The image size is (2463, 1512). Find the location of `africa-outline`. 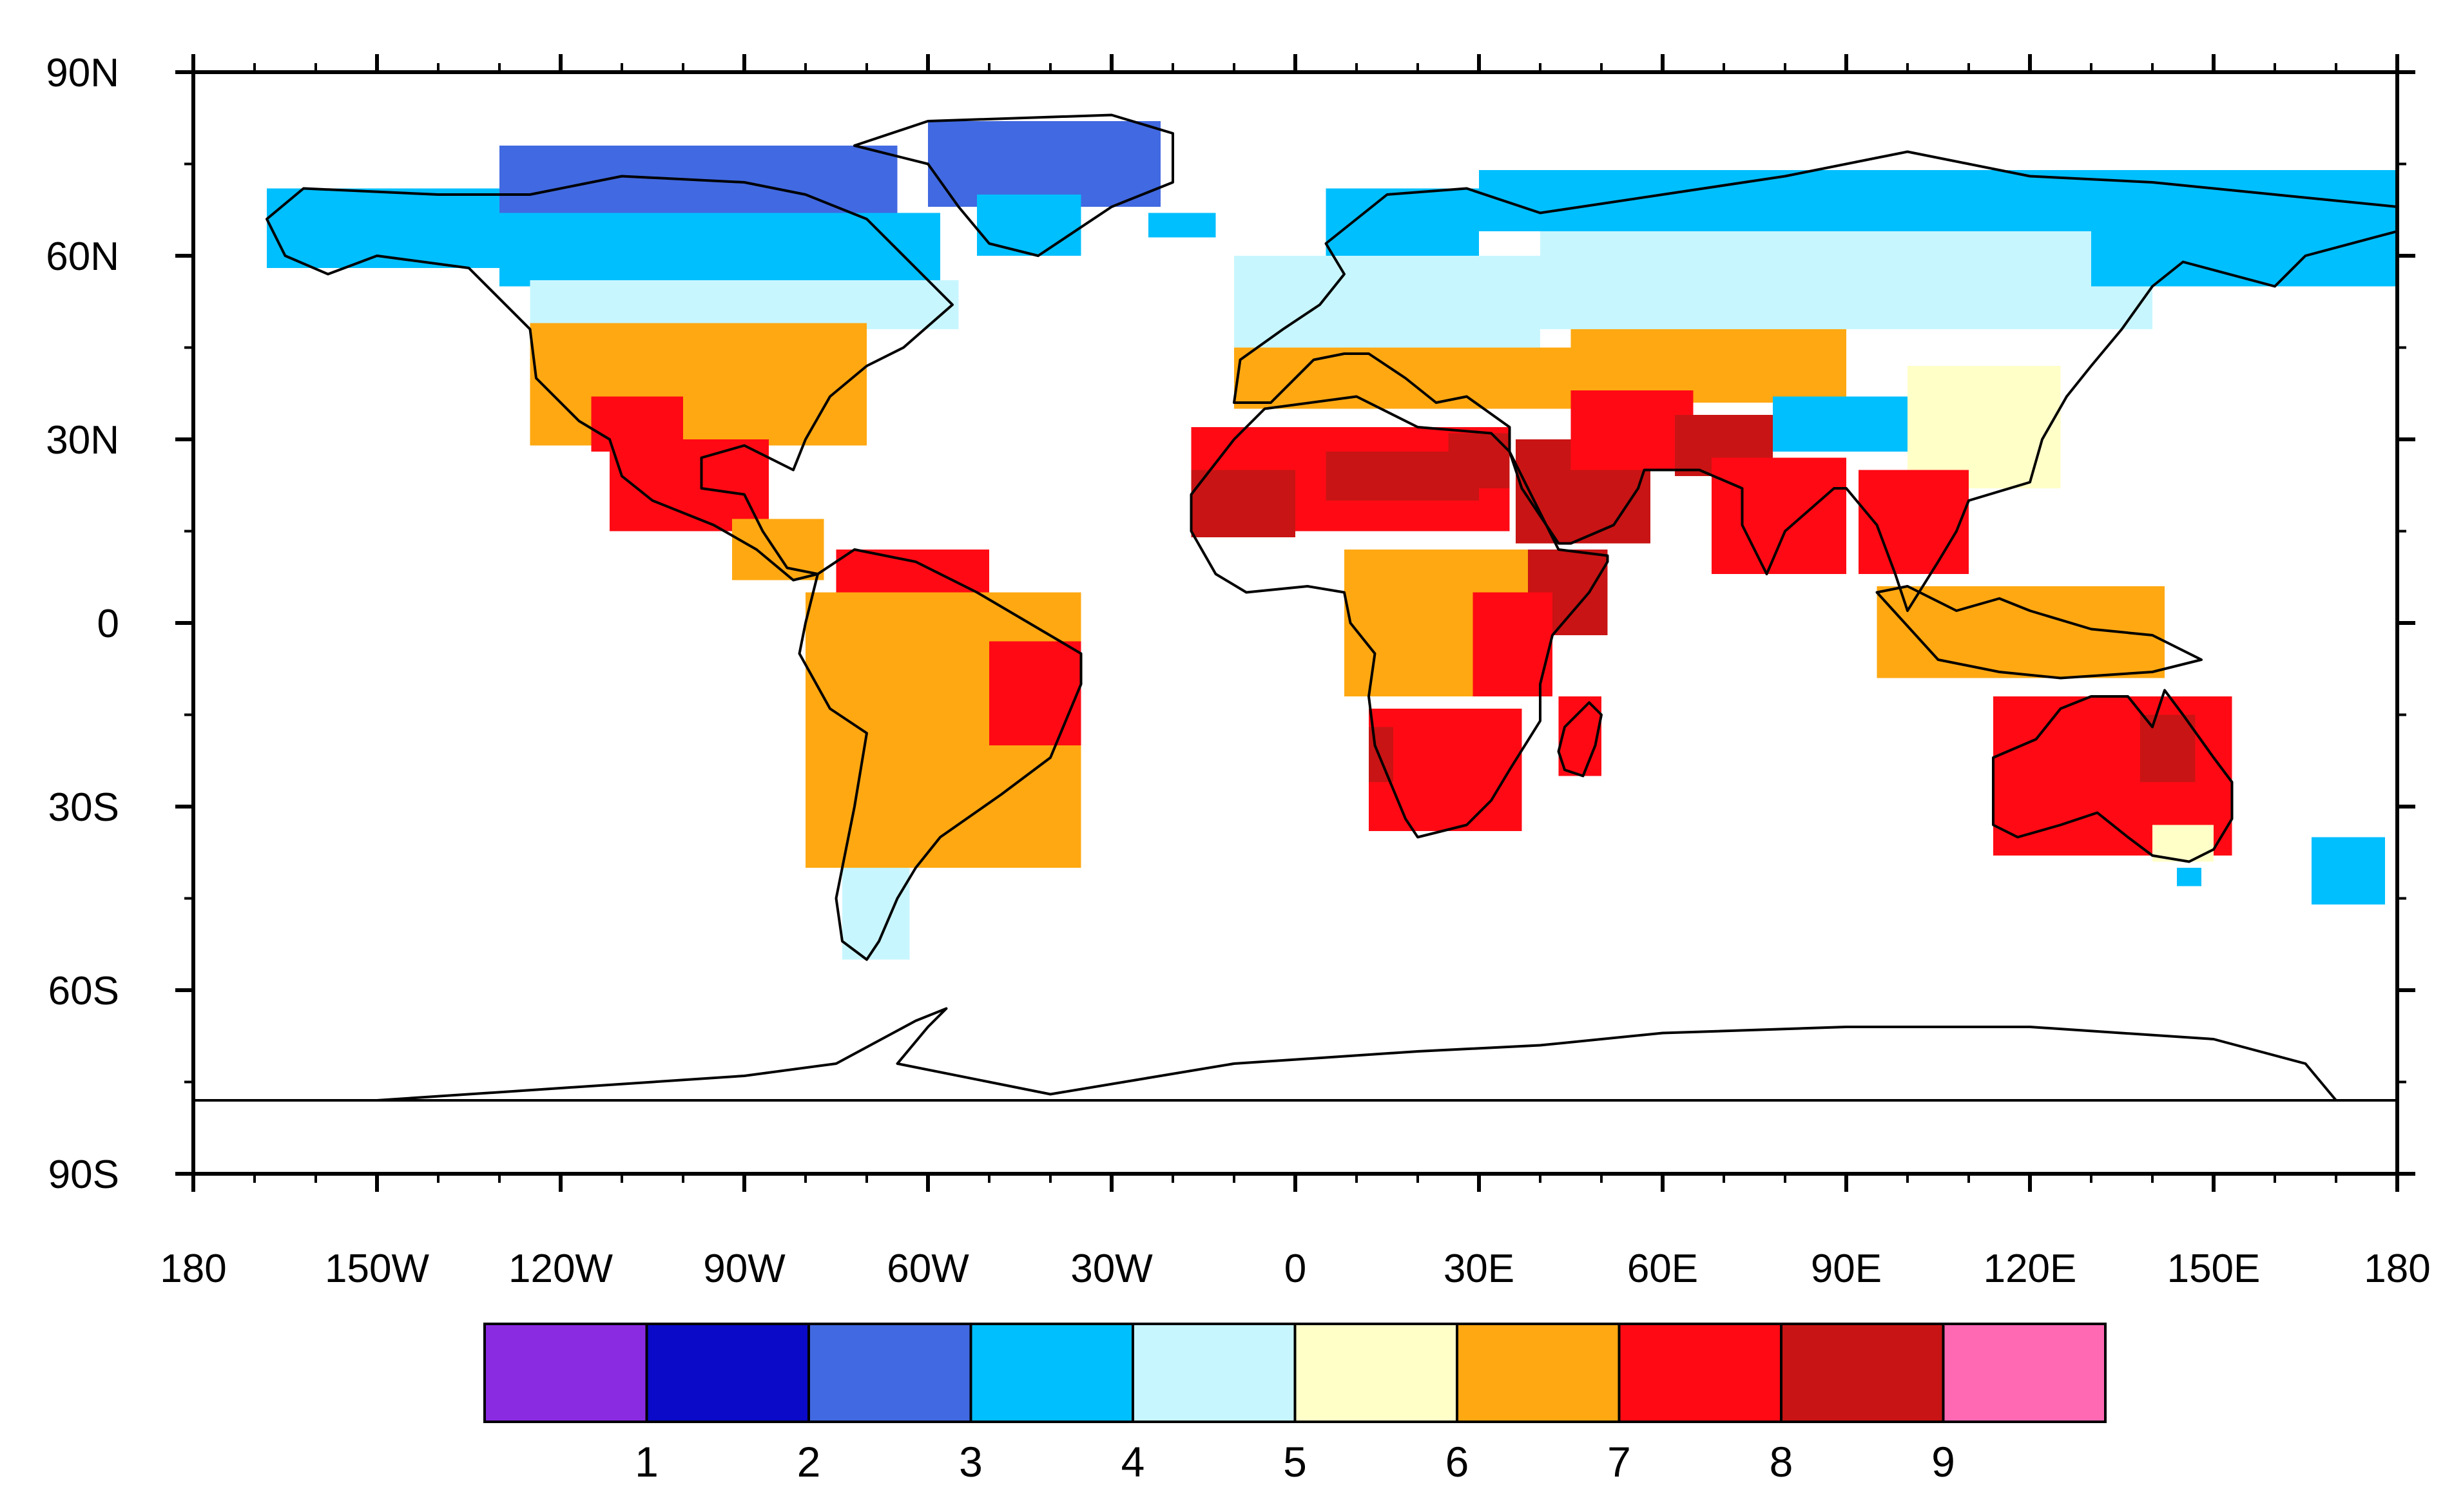

africa-outline is located at coordinates (1399, 617).